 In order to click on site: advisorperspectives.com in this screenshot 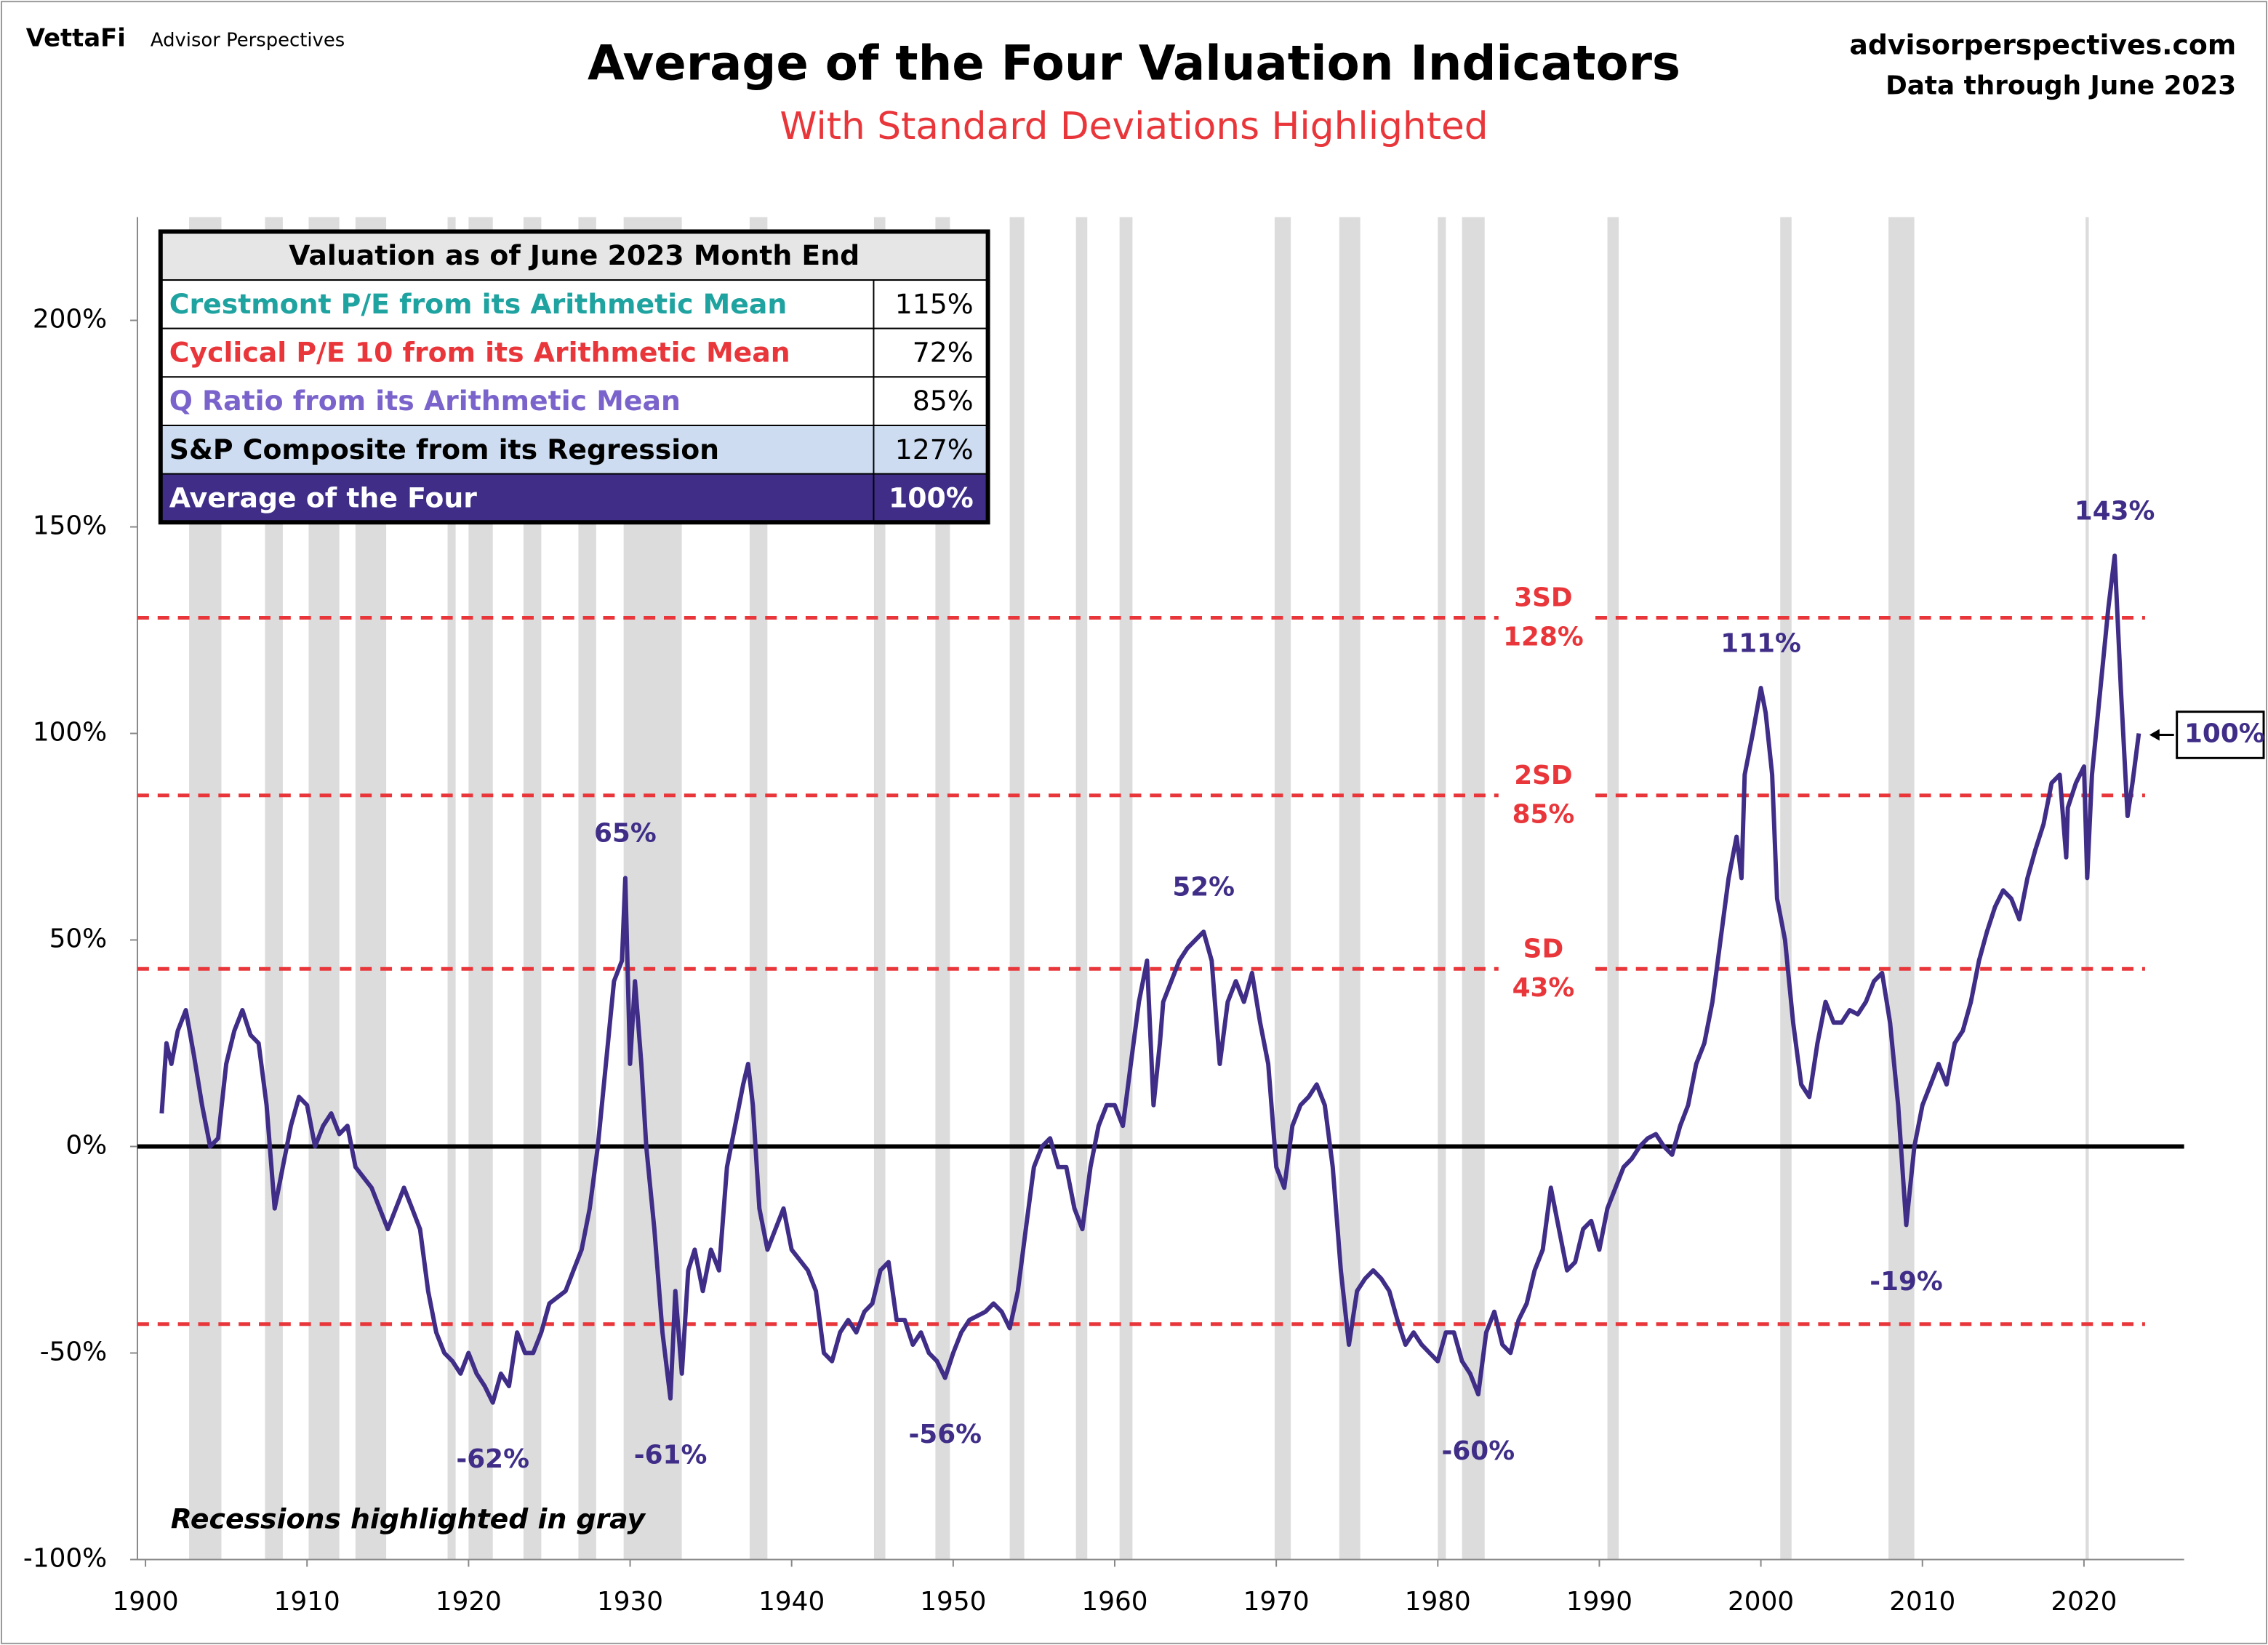, I will do `click(2042, 44)`.